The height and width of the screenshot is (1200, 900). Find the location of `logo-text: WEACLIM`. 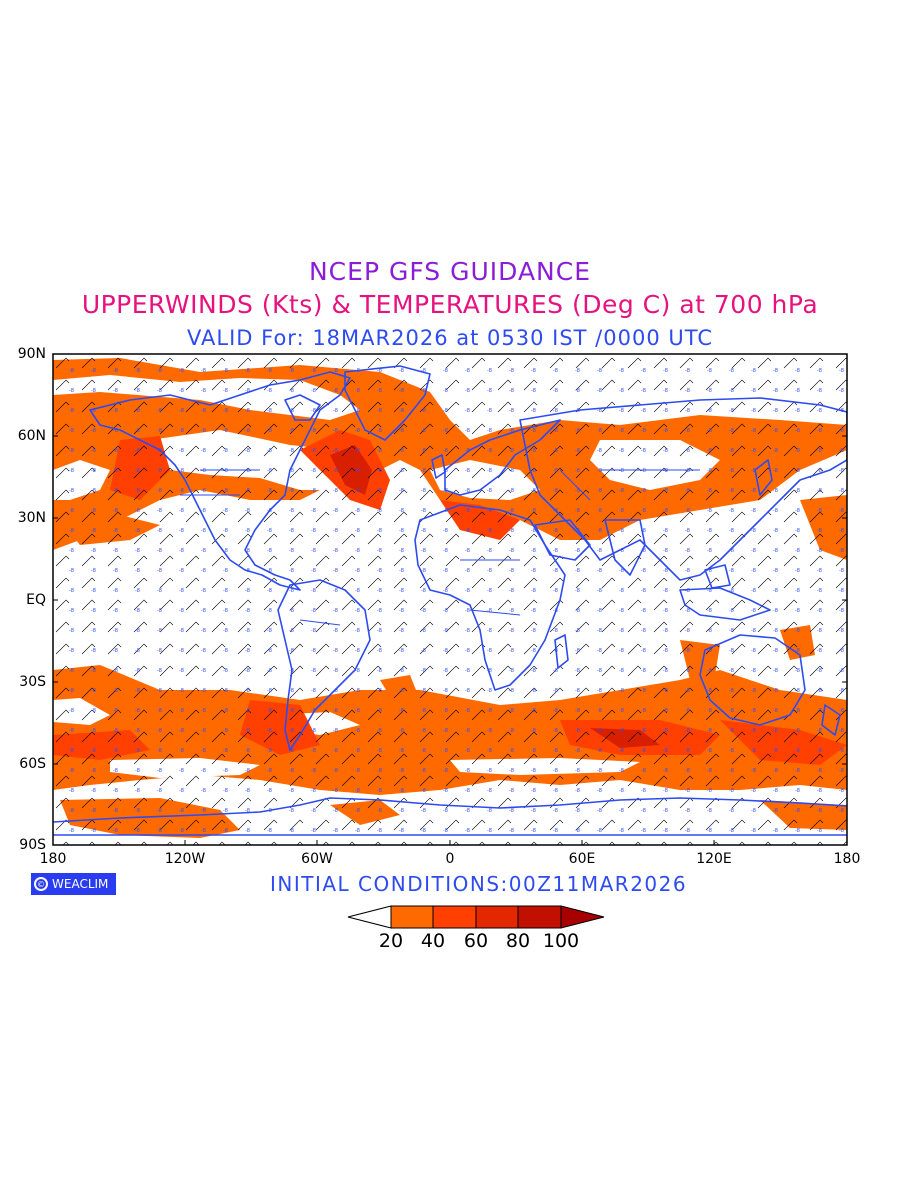

logo-text: WEACLIM is located at coordinates (80, 884).